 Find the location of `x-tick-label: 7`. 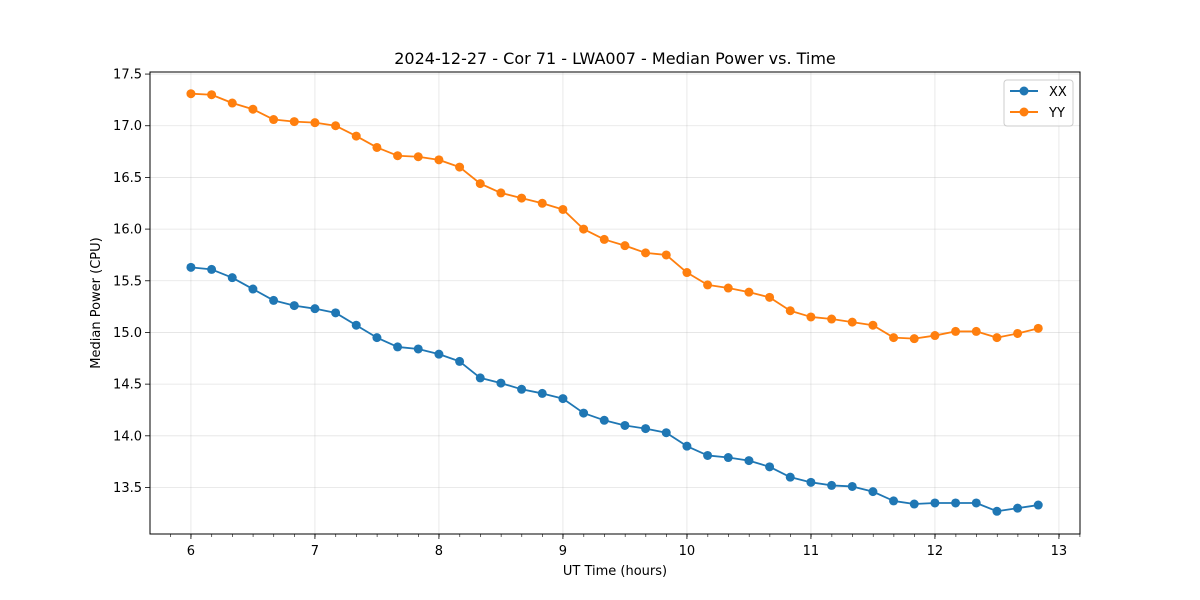

x-tick-label: 7 is located at coordinates (315, 551).